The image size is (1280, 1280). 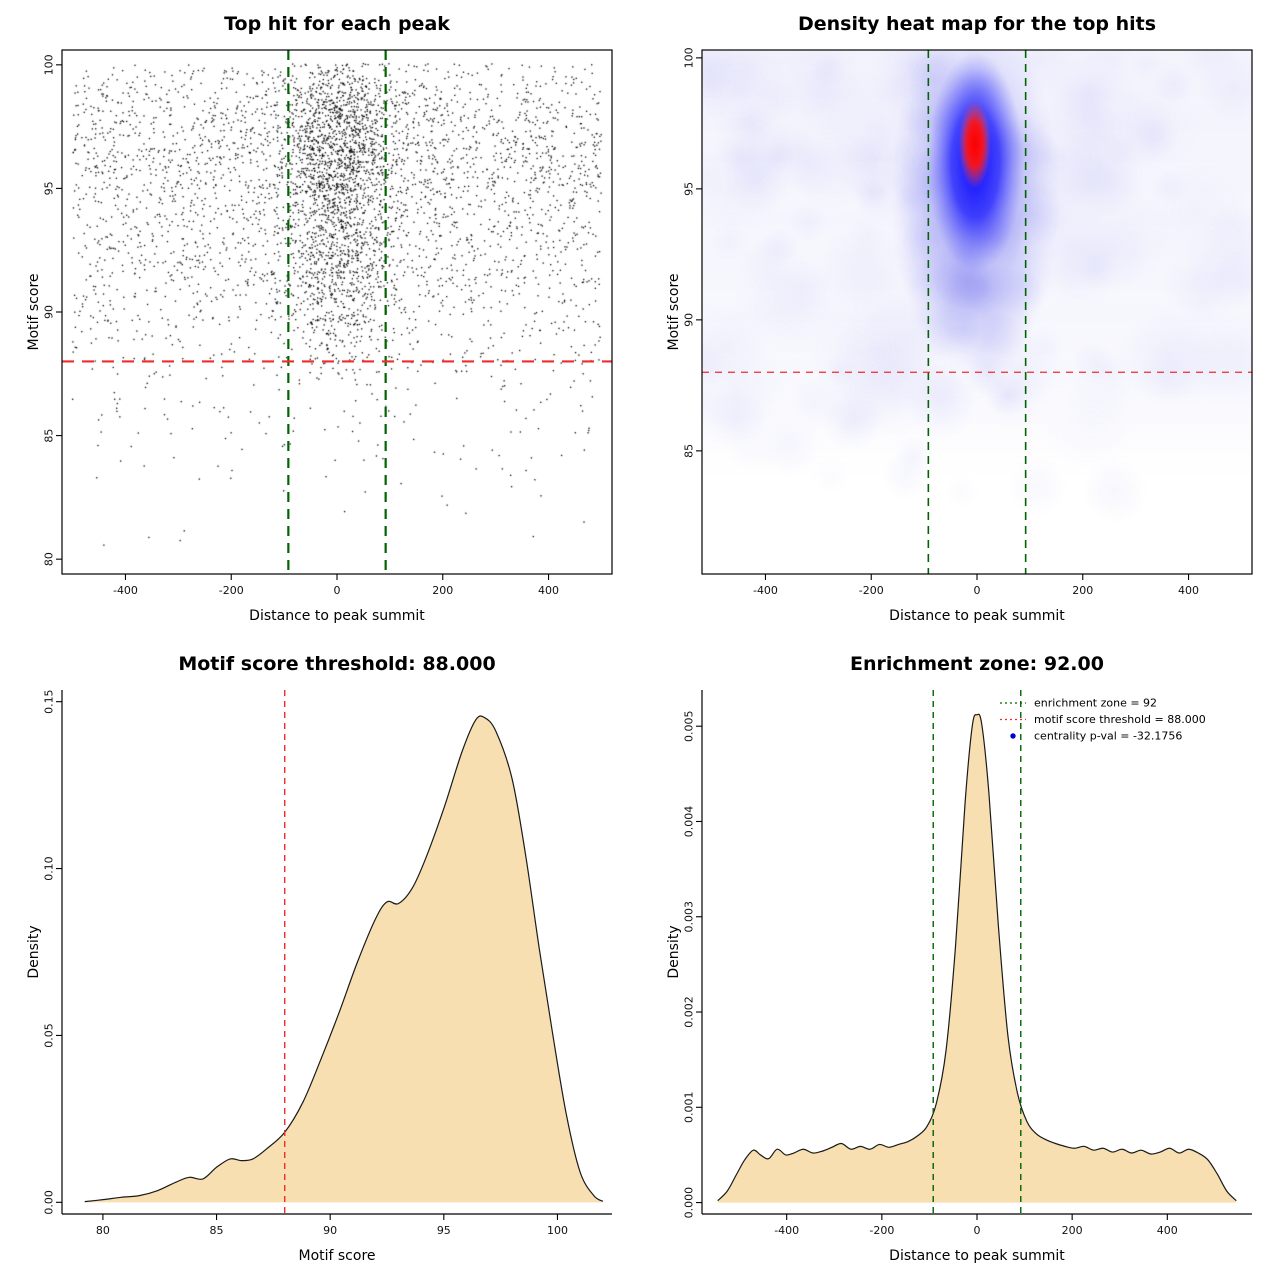 I want to click on chart-title: Enrichment zone: 92.00, so click(x=977, y=664).